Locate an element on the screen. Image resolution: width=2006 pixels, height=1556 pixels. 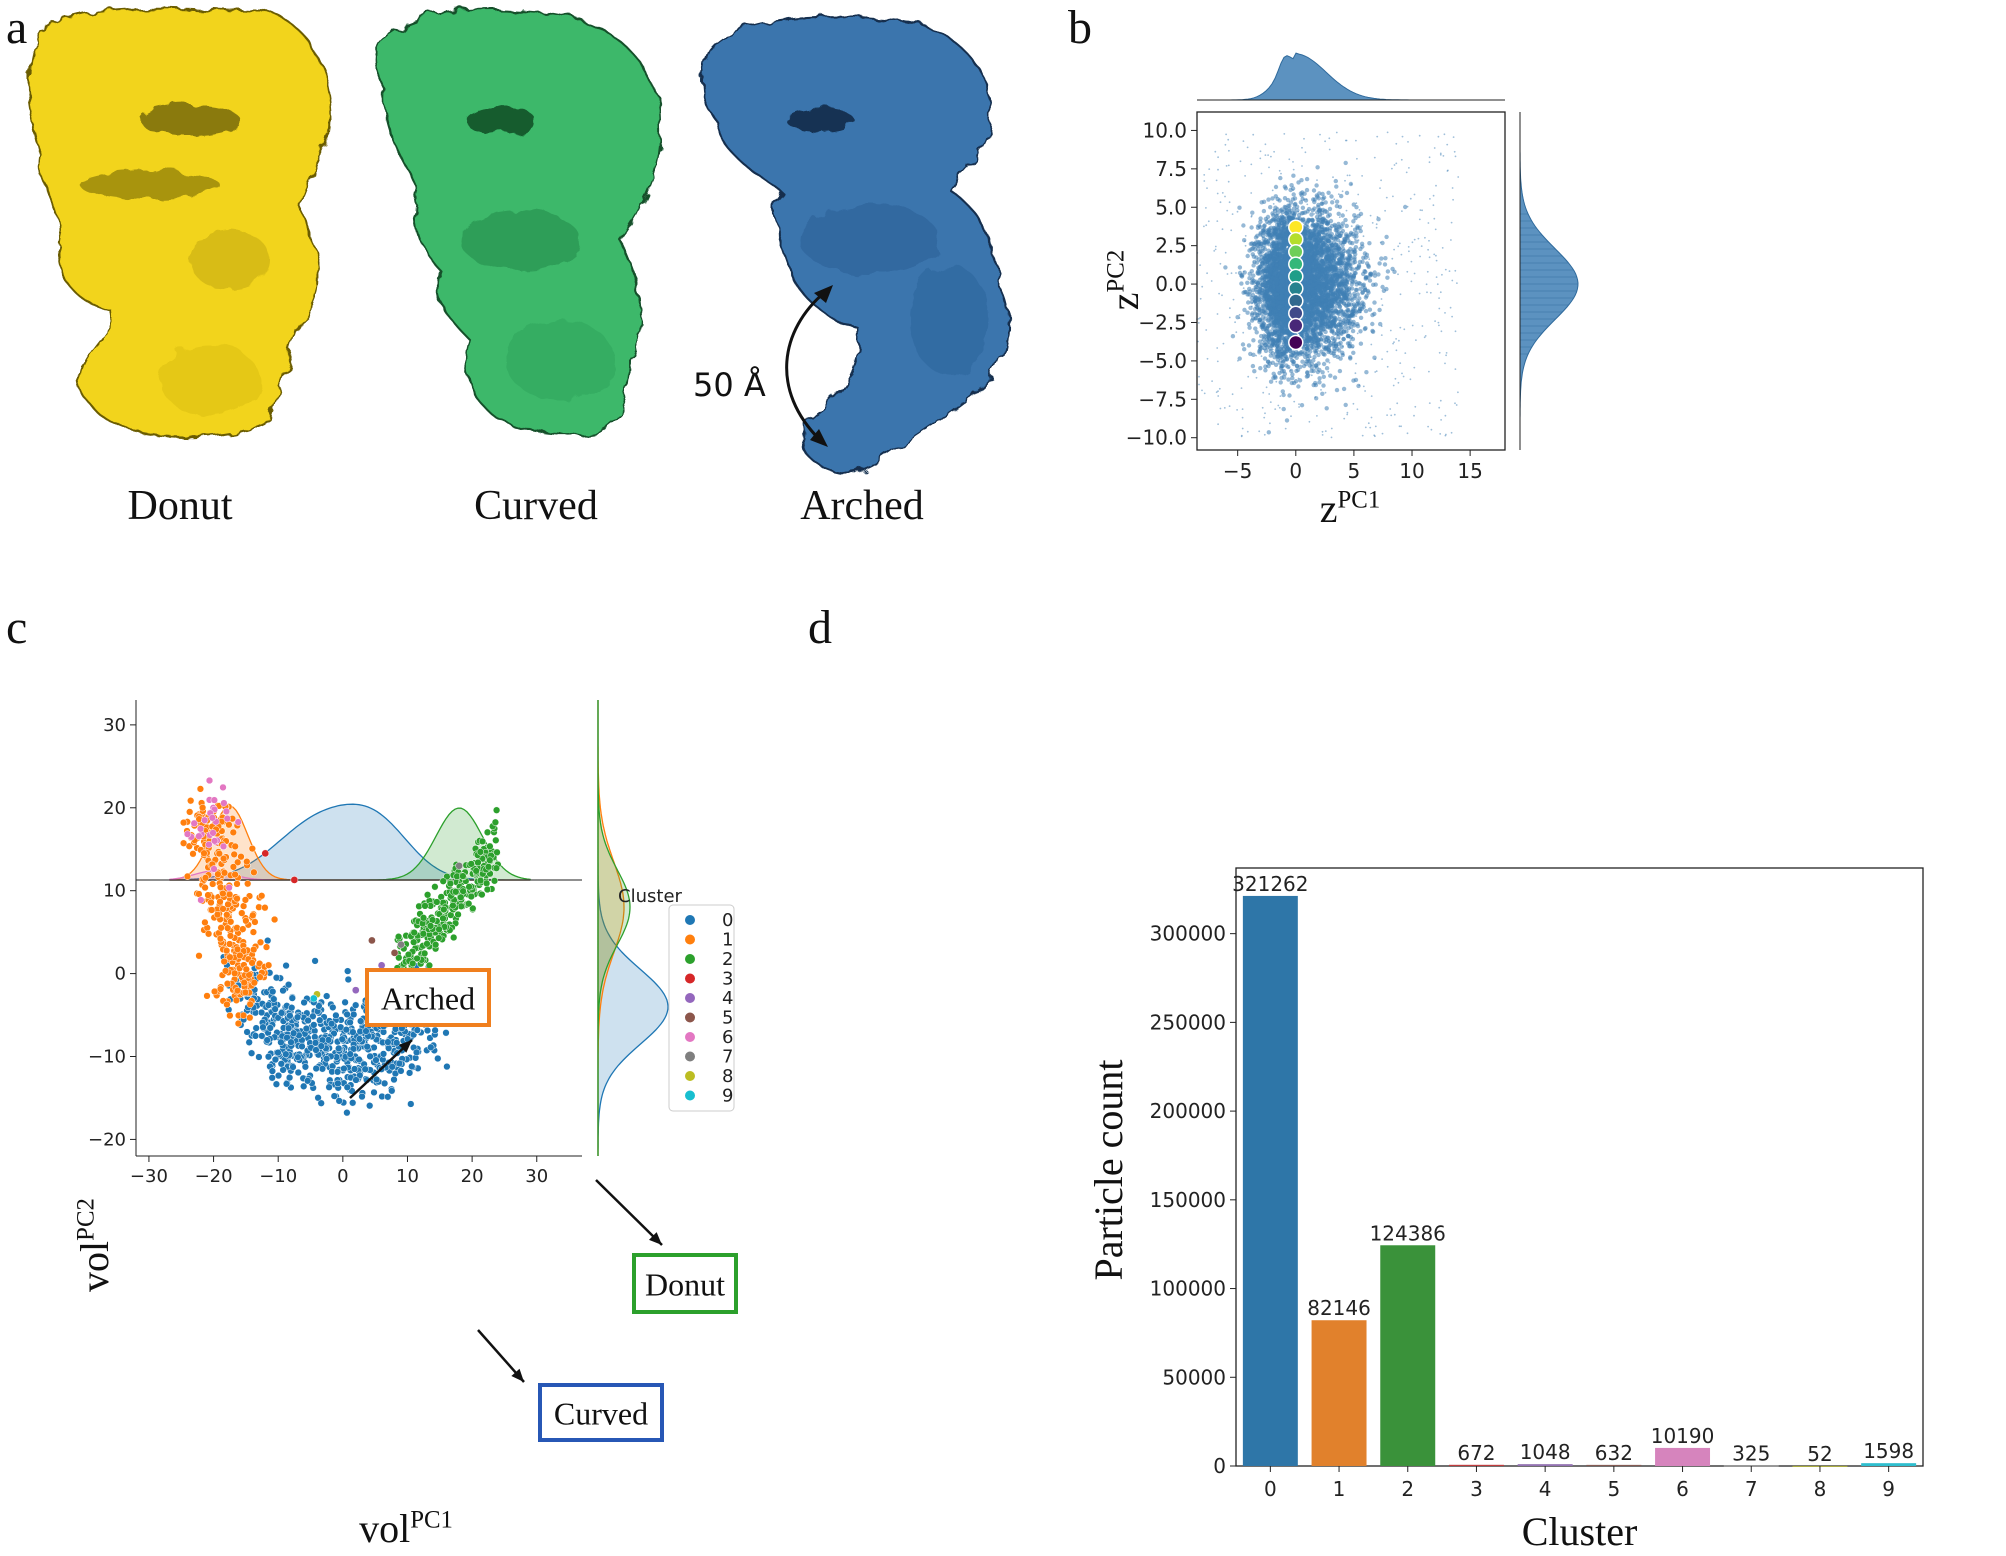
panel-label-b: b is located at coordinates (1080, 27).